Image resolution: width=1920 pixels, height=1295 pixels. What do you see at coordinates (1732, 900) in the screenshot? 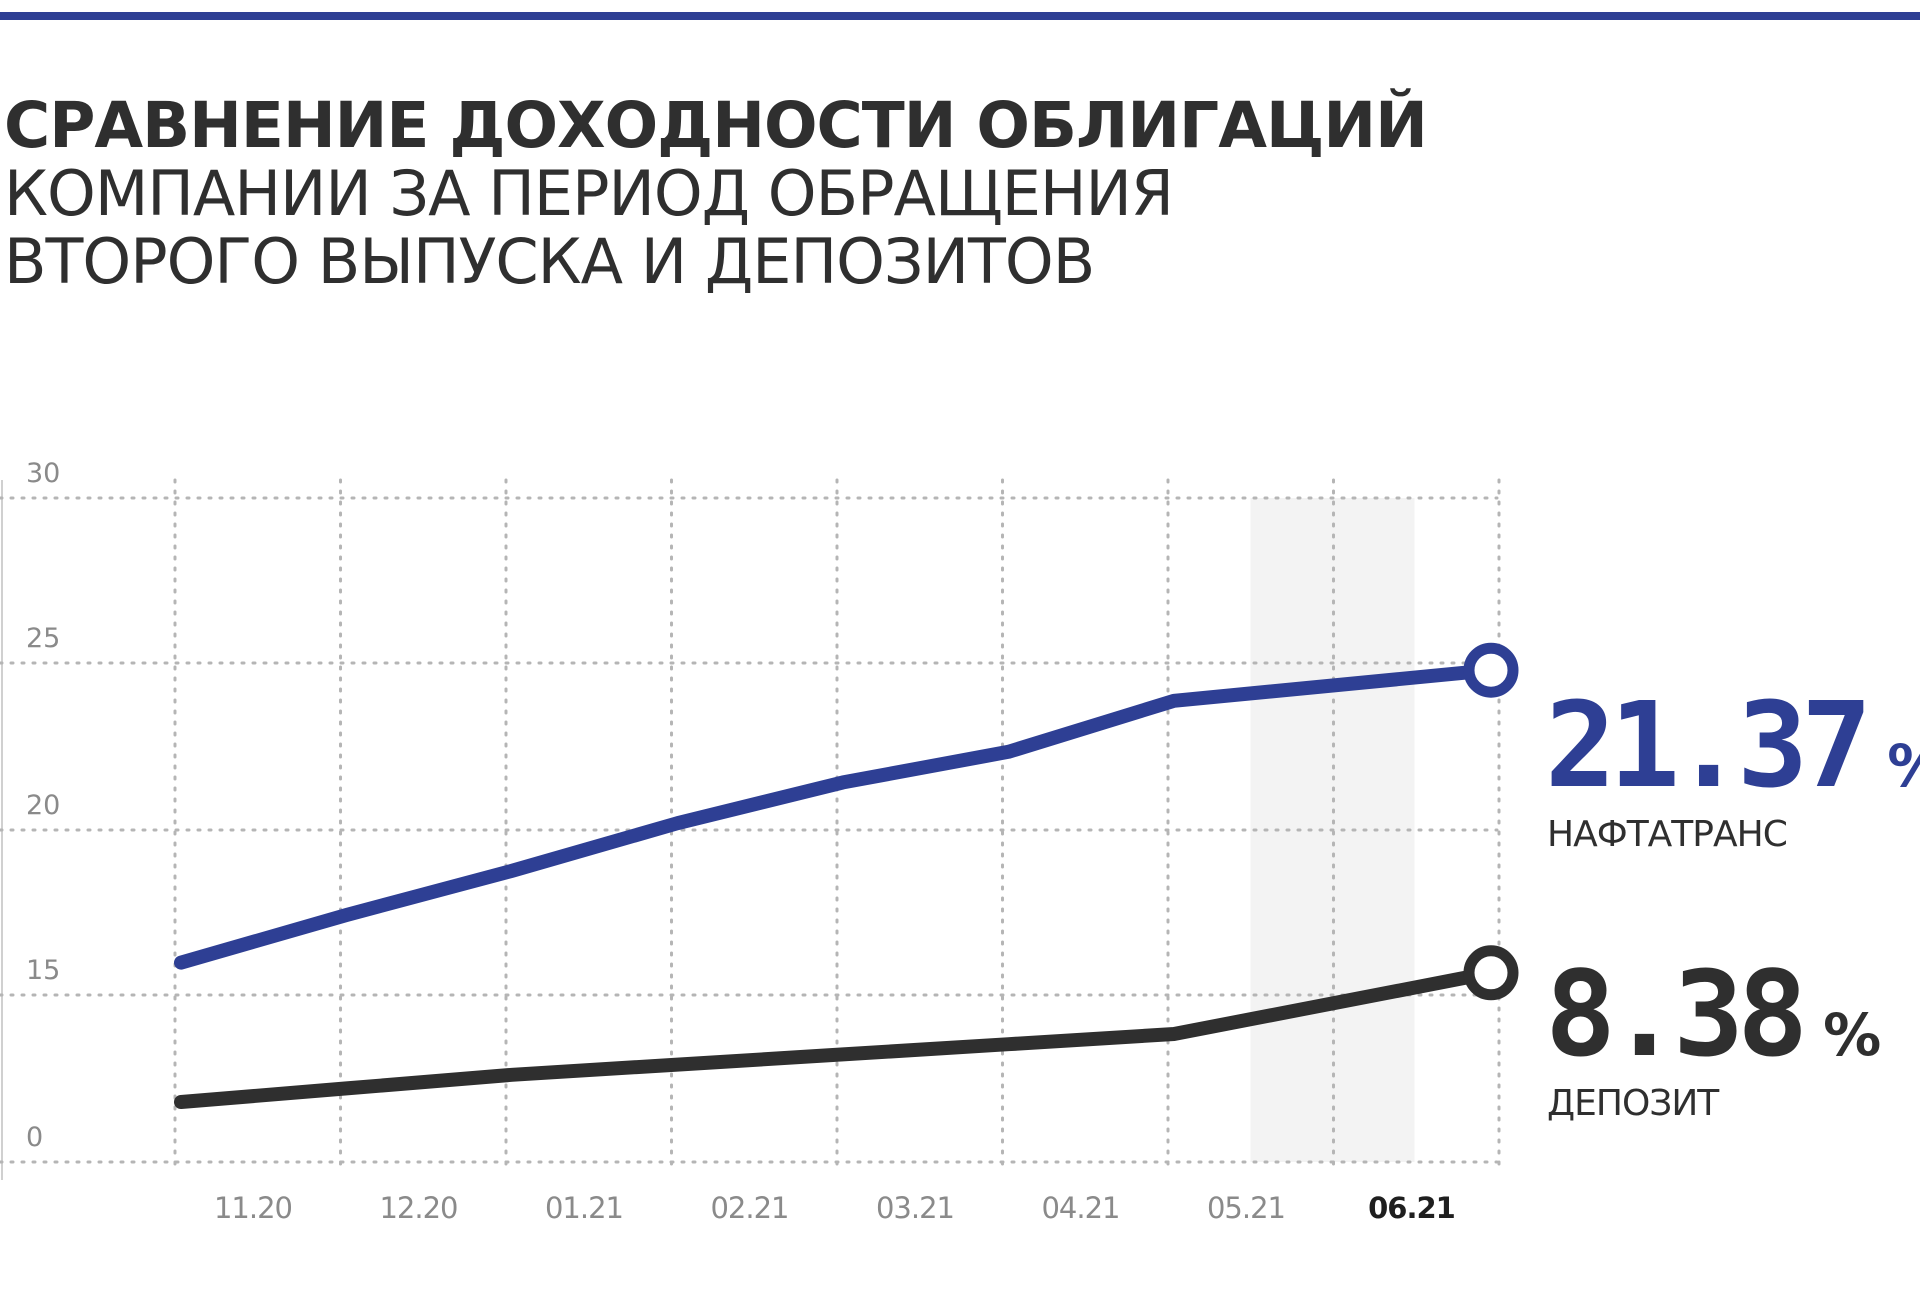
I see `end-labels: 21.37% НАФТАТРАНС 8.38% ДЕПОЗИТ` at bounding box center [1732, 900].